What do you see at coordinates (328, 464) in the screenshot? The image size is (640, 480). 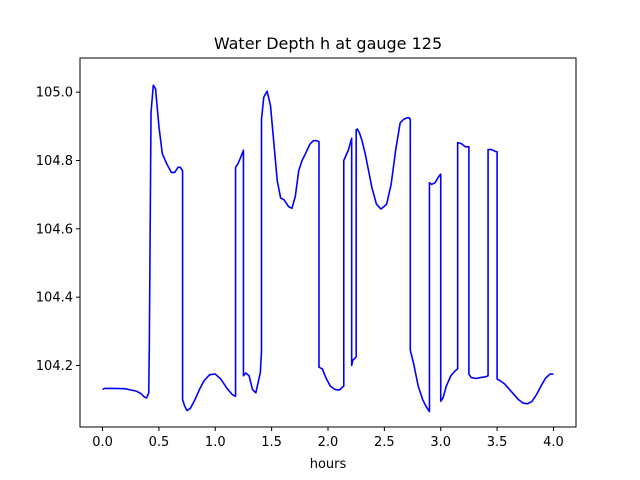 I see `x-axis-label: hours` at bounding box center [328, 464].